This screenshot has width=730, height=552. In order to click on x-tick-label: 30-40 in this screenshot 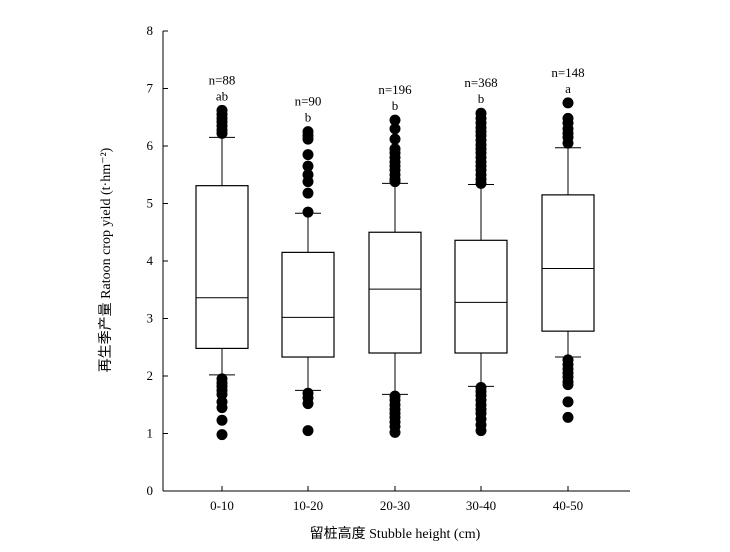, I will do `click(481, 505)`.